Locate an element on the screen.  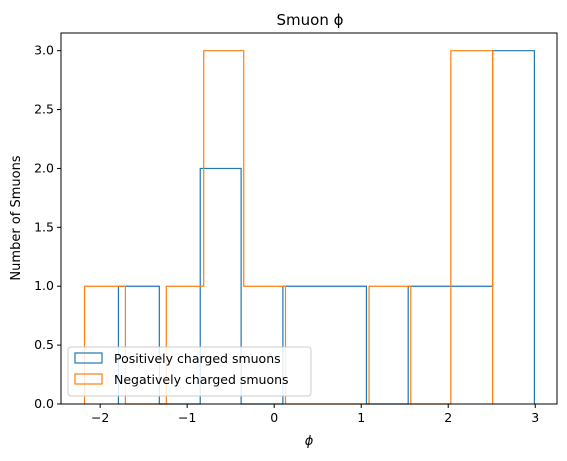
y-tick-label: 2.0 is located at coordinates (44, 167).